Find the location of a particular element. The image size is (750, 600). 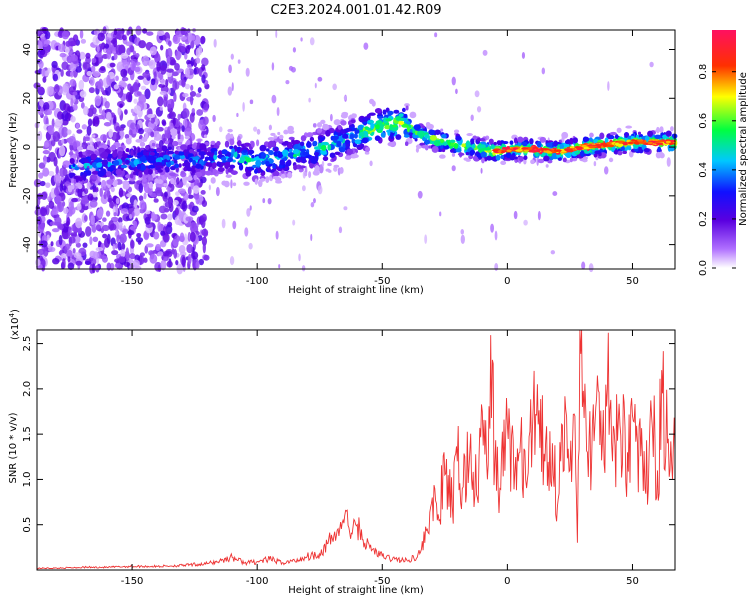

spectrogram-y-tick-label-1: -20 is located at coordinates (27, 196).